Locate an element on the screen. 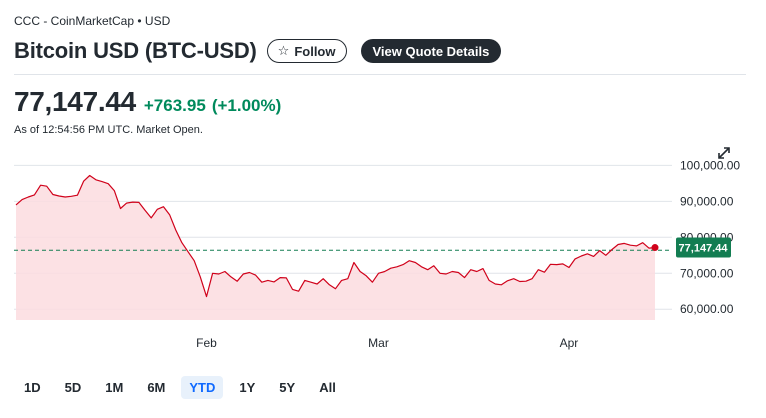 This screenshot has height=418, width=766. current-price-tag: 77,147.44 is located at coordinates (703, 247).